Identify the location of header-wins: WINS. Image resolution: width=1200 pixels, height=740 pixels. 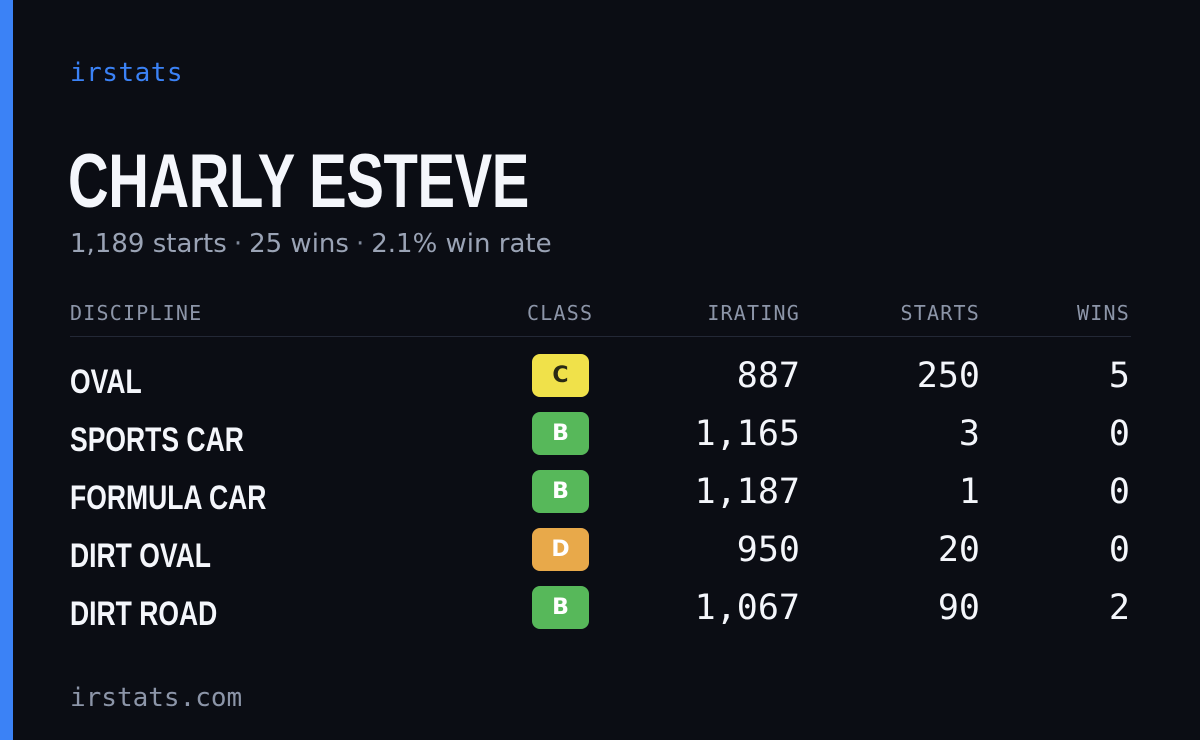
(1103, 313).